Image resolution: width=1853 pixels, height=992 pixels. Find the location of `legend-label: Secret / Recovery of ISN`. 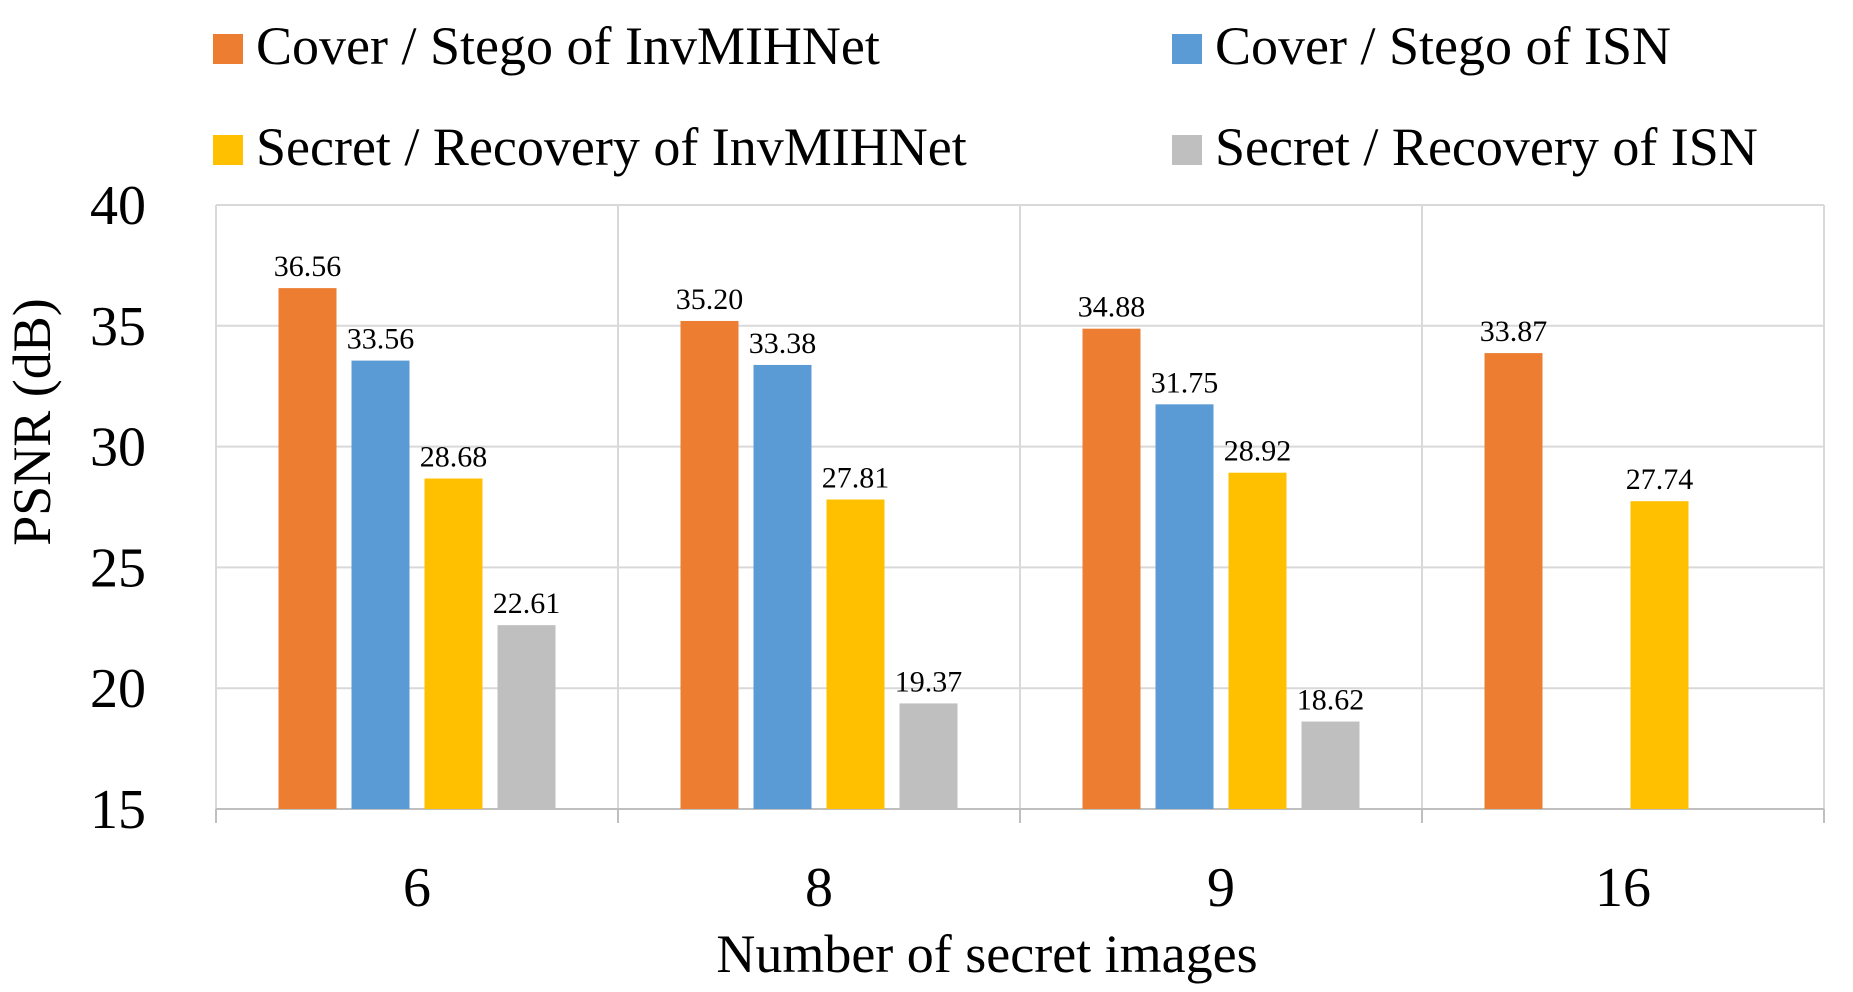

legend-label: Secret / Recovery of ISN is located at coordinates (1486, 147).